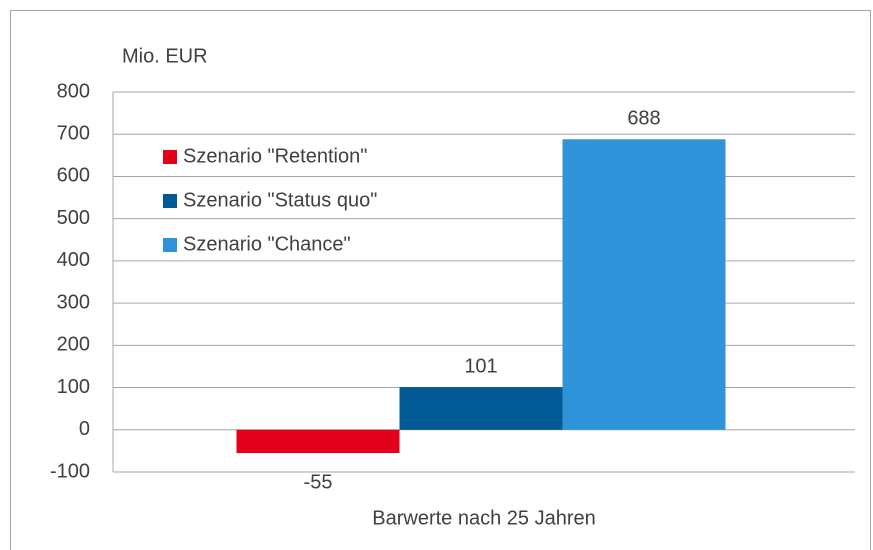 Image resolution: width=873 pixels, height=550 pixels. What do you see at coordinates (483, 518) in the screenshot?
I see `x-tick-label: Barwerte nach 25 Jahren` at bounding box center [483, 518].